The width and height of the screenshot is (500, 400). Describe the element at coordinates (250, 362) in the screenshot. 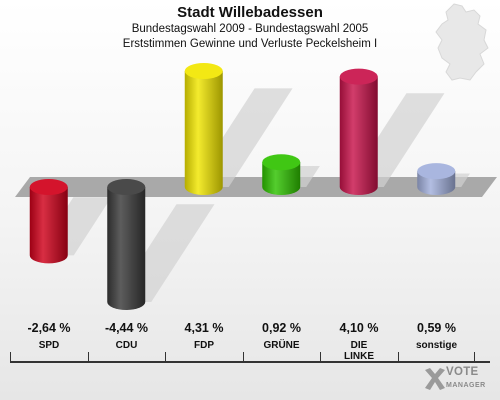

I see `category-axis-line` at that location.